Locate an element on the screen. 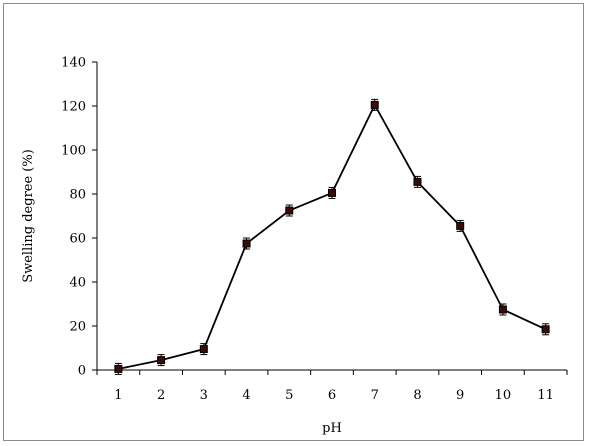 Image resolution: width=589 pixels, height=446 pixels. y-tick-label: 120 is located at coordinates (73, 107).